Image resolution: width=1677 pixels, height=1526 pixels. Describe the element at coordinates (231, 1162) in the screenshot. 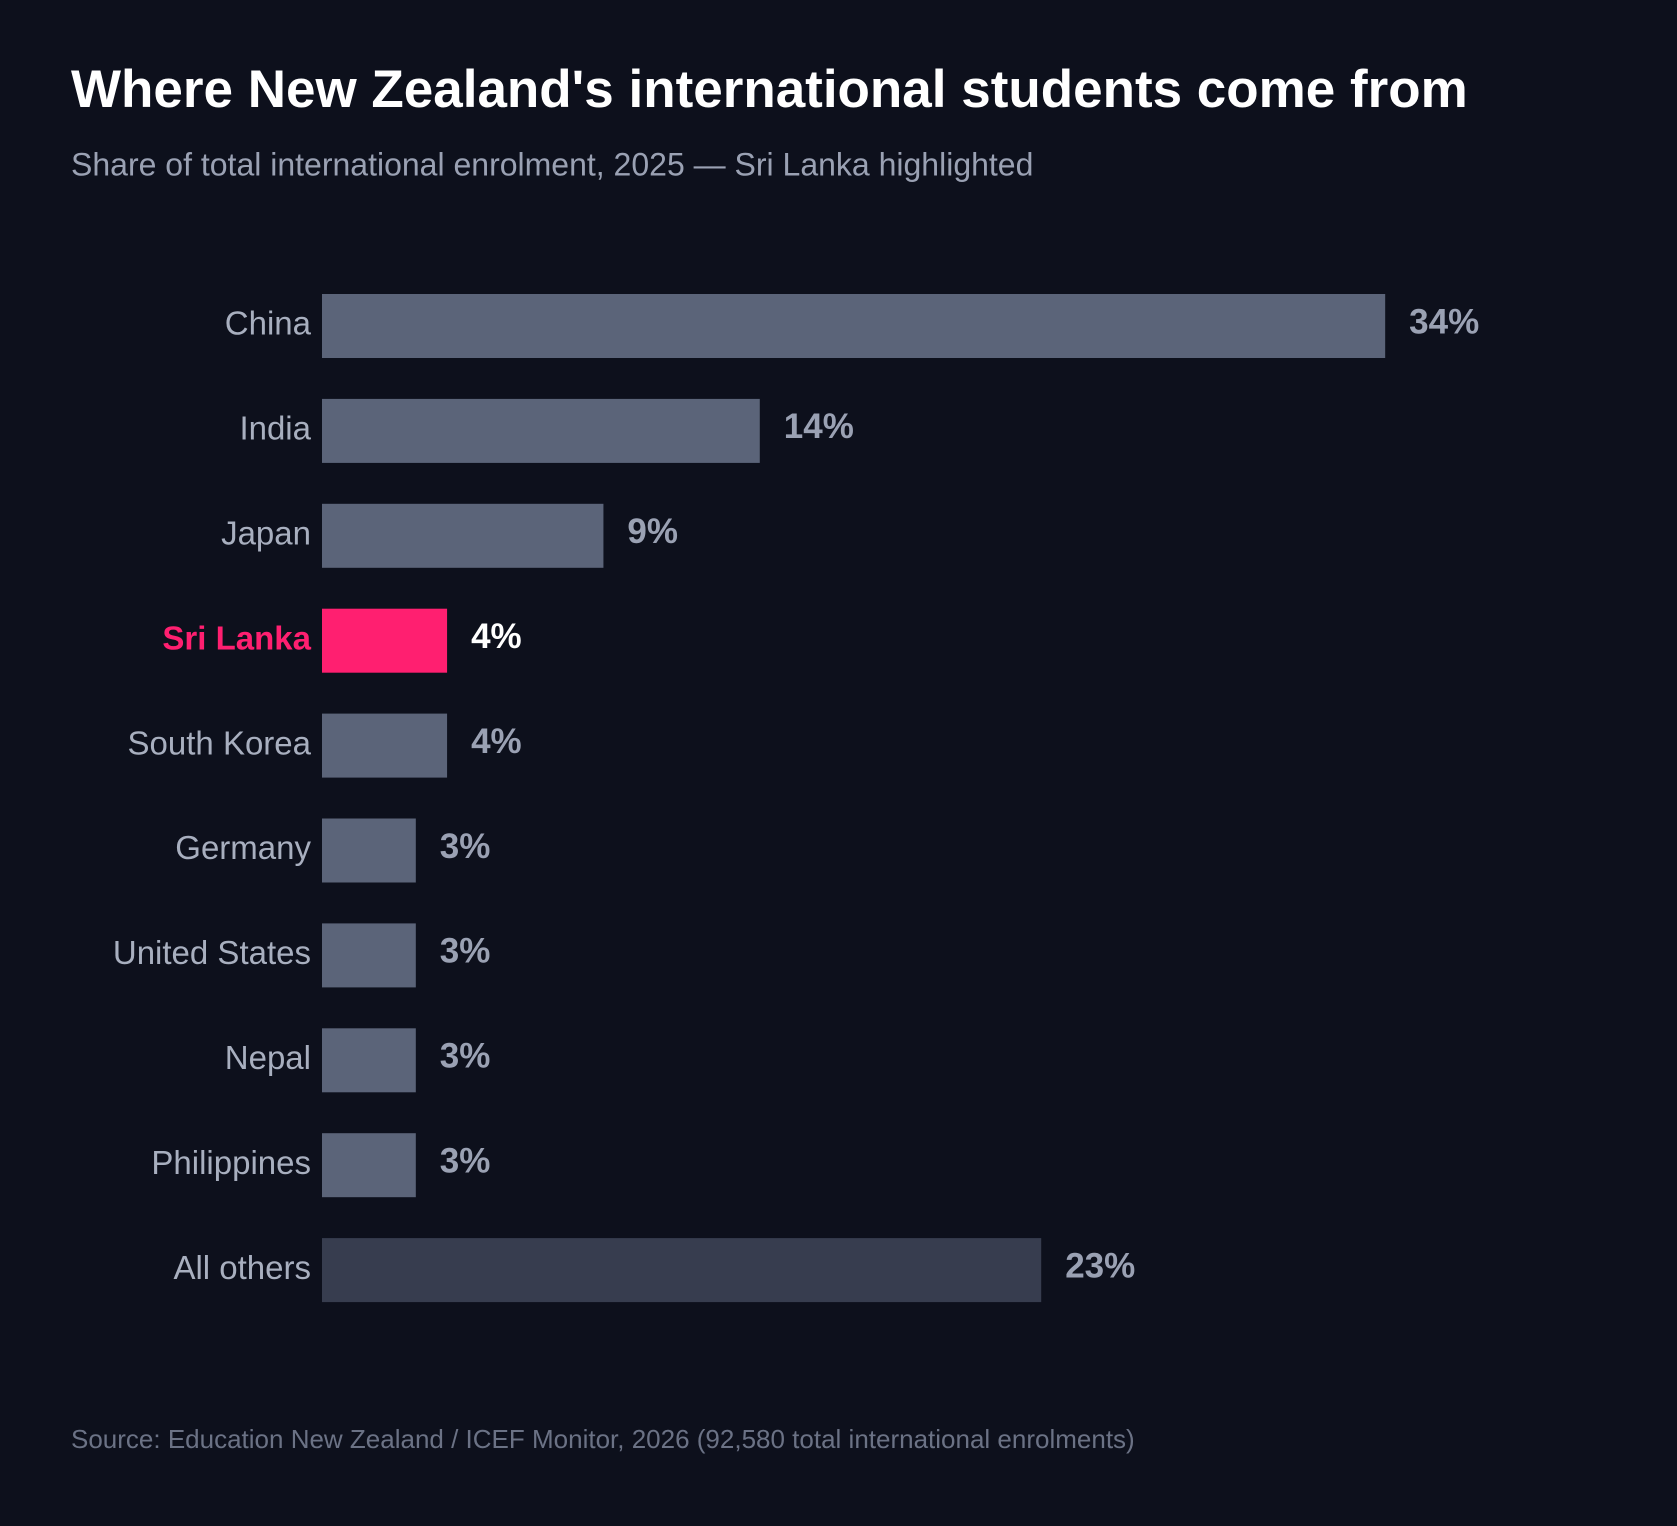

I see `category-label: Philippines` at that location.